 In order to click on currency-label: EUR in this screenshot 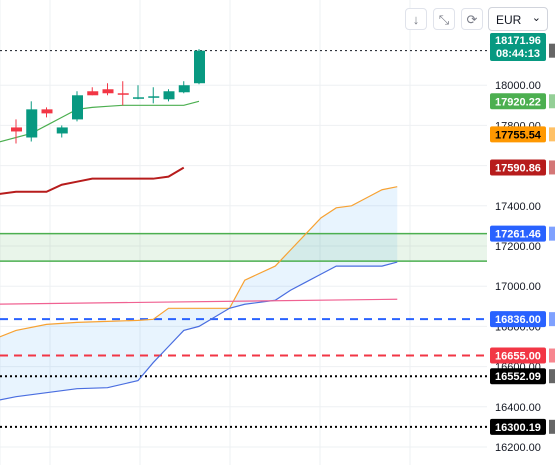, I will do `click(509, 20)`.